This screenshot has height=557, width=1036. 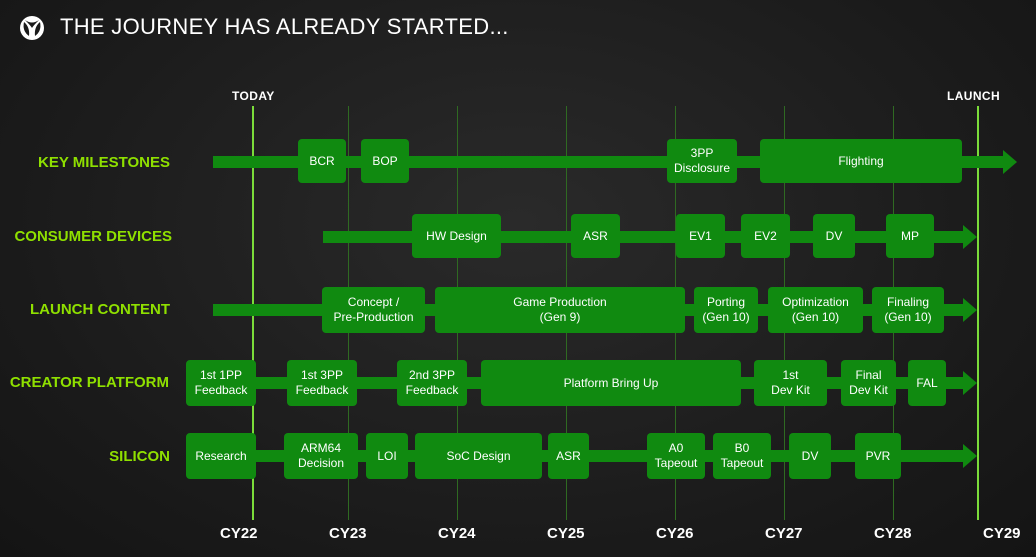 What do you see at coordinates (566, 533) in the screenshot?
I see `year-label-cy25: CY25` at bounding box center [566, 533].